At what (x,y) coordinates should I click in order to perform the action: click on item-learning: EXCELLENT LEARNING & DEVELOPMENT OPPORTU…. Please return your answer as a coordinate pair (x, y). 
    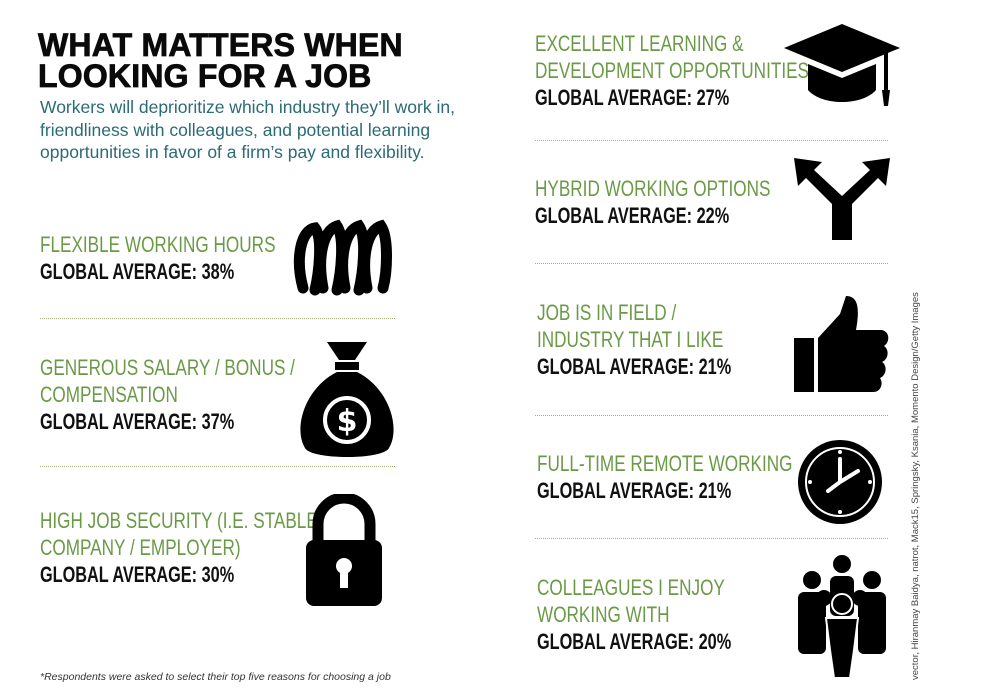
    Looking at the image, I should click on (672, 70).